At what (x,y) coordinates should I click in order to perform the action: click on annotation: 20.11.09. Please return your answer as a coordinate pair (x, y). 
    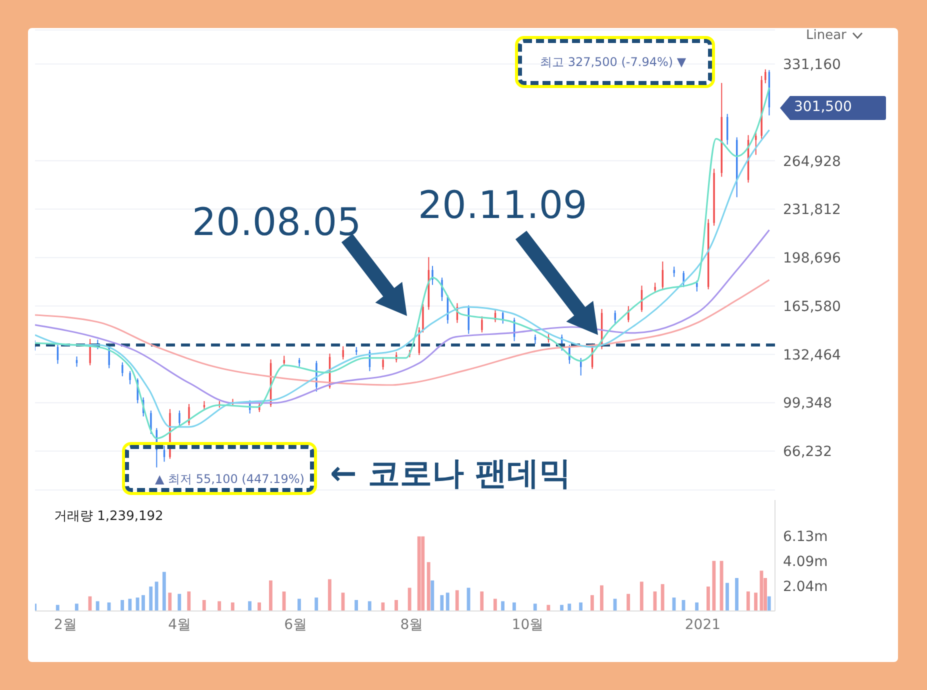
    Looking at the image, I should click on (503, 205).